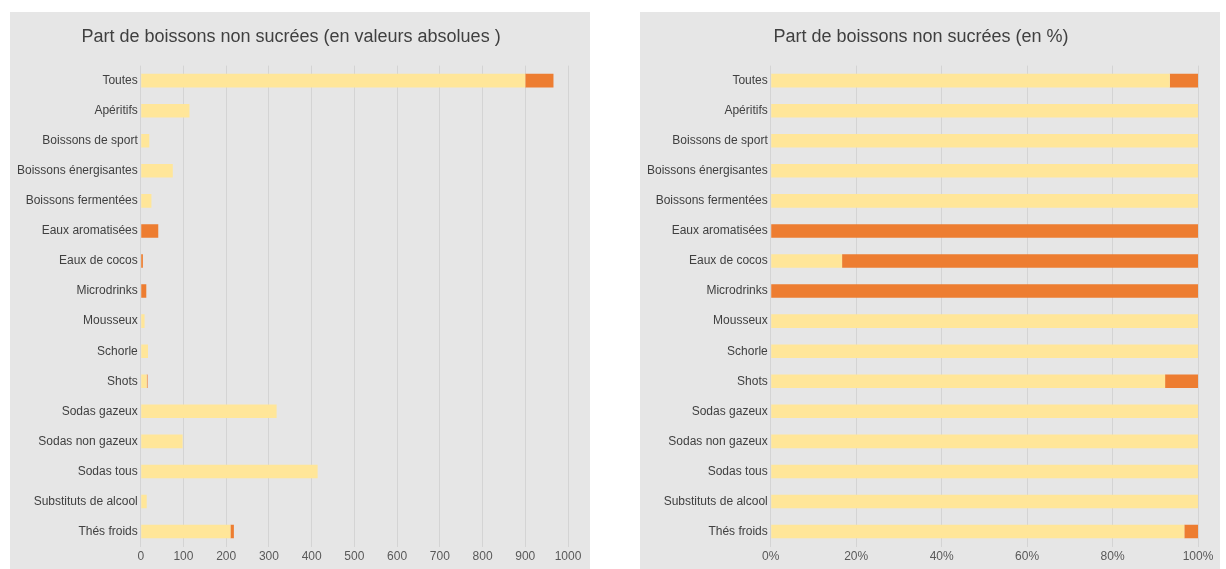 The height and width of the screenshot is (569, 1226). Describe the element at coordinates (291, 35) in the screenshot. I see `chart-title: Part de boissons non sucrées (en valeurs absolues )` at that location.